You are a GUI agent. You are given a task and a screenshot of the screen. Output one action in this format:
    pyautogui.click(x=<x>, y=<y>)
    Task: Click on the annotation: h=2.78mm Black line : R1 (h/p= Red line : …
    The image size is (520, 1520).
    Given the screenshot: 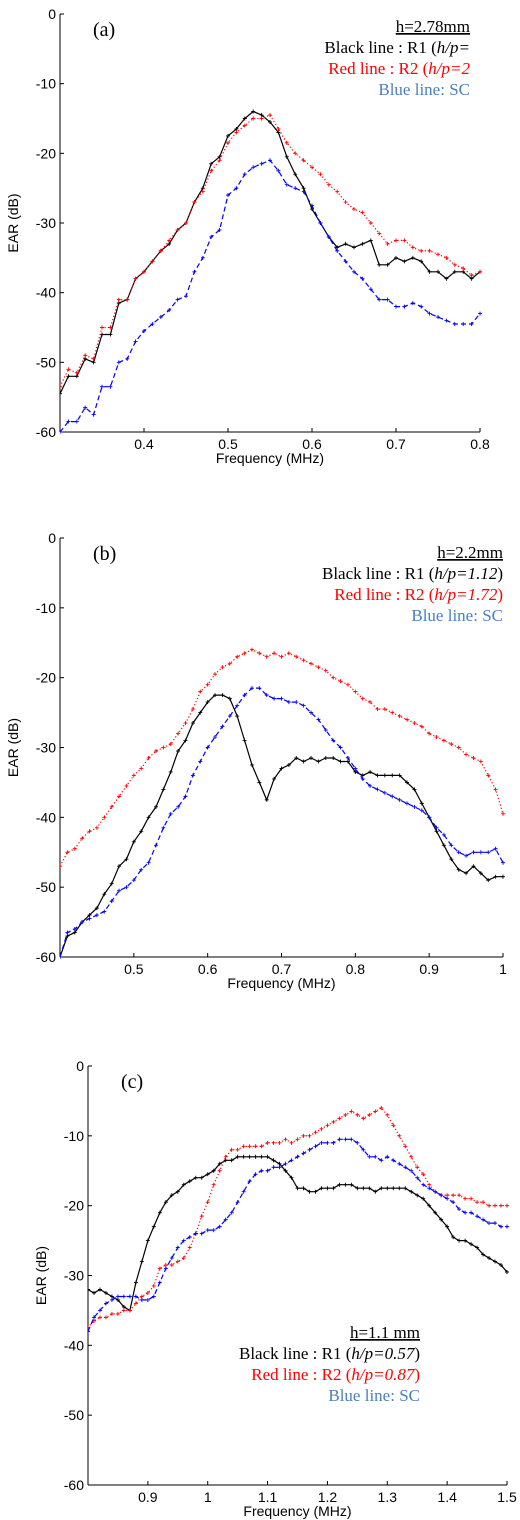 What is the action you would take?
    pyautogui.click(x=397, y=58)
    